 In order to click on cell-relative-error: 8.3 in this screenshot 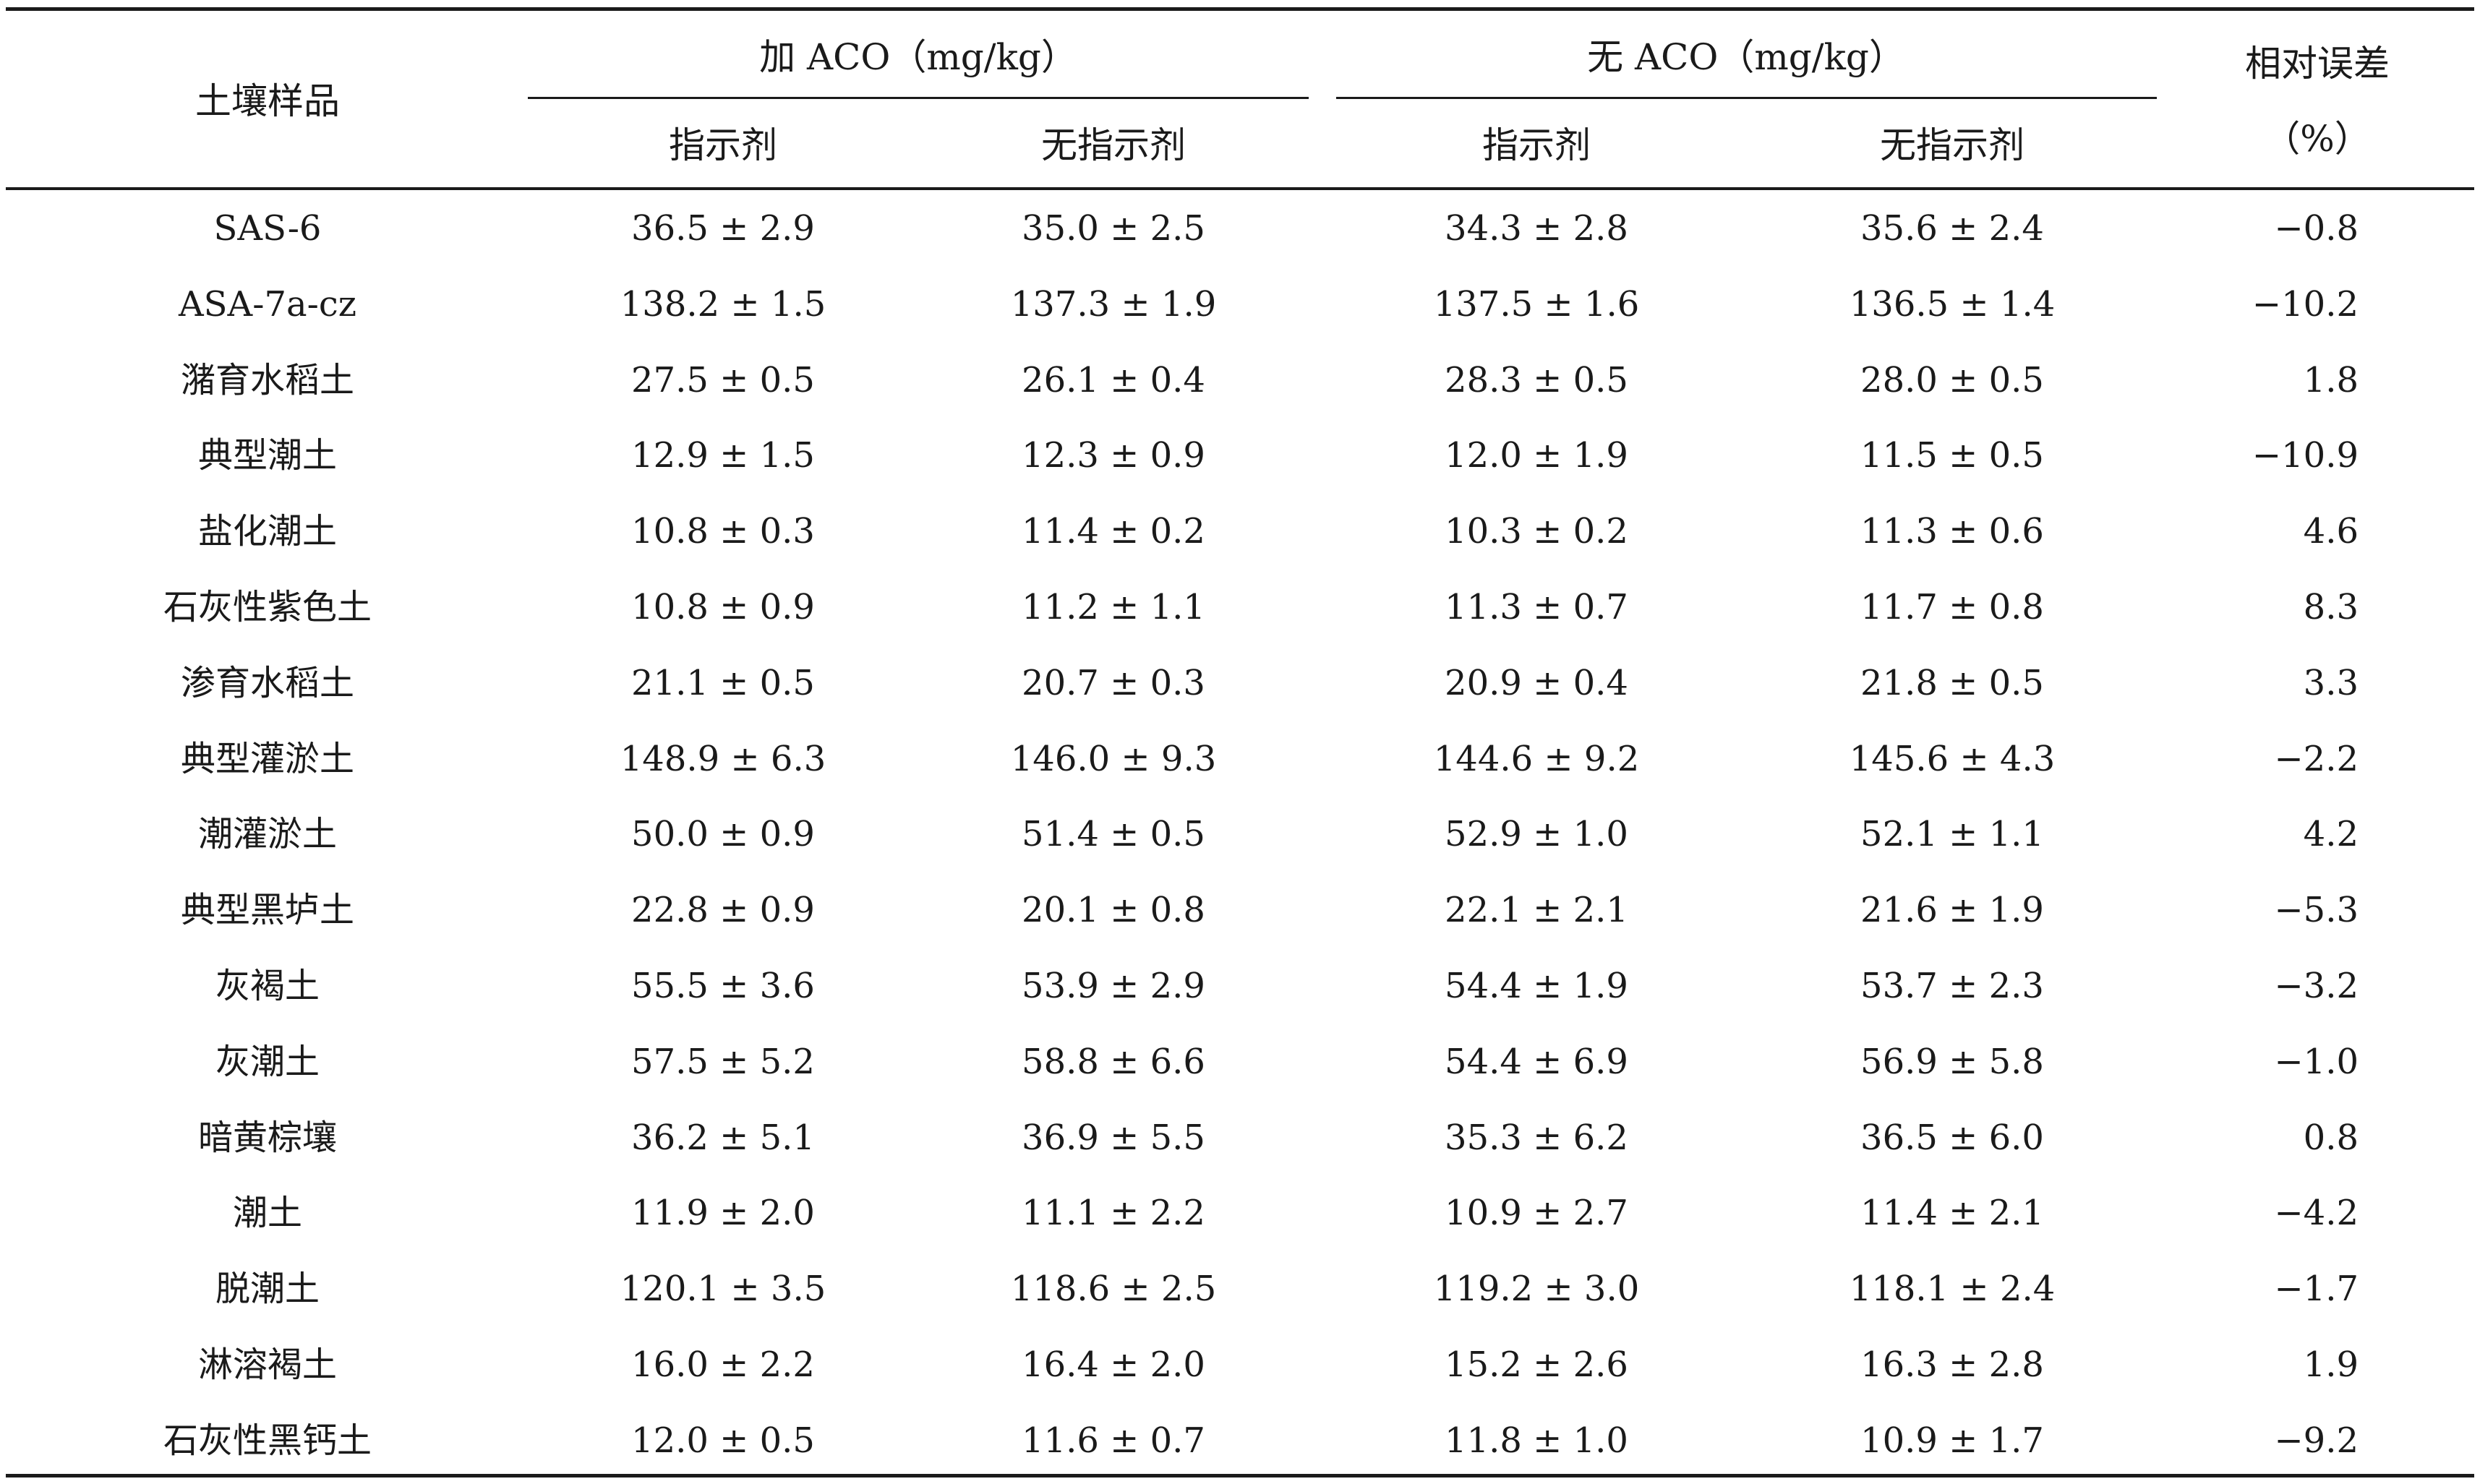, I will do `click(2331, 607)`.